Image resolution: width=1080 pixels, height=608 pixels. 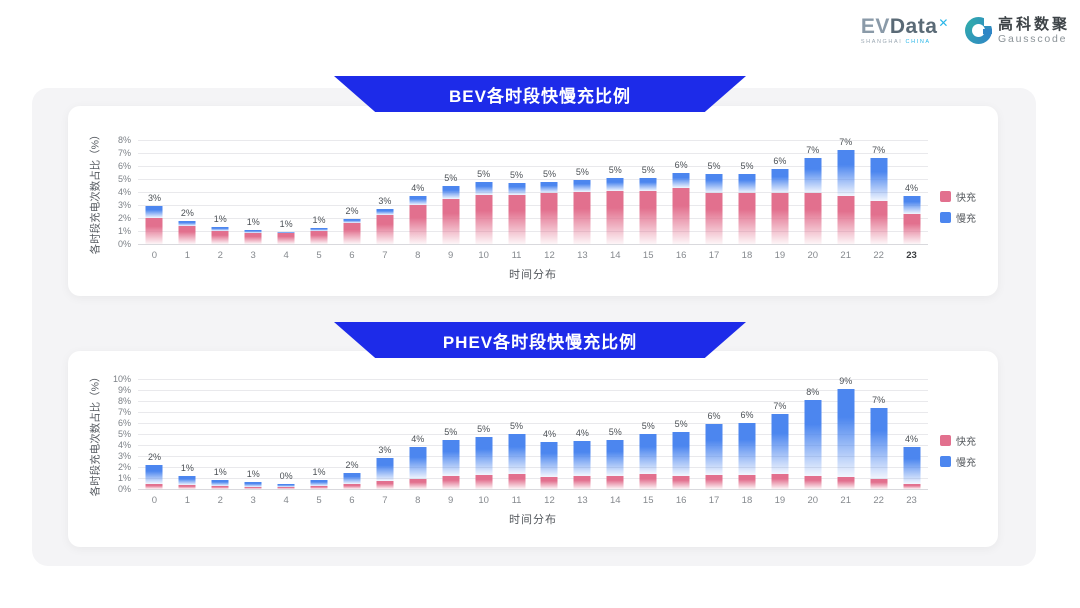 What do you see at coordinates (549, 255) in the screenshot?
I see `x-tick-label: 12` at bounding box center [549, 255].